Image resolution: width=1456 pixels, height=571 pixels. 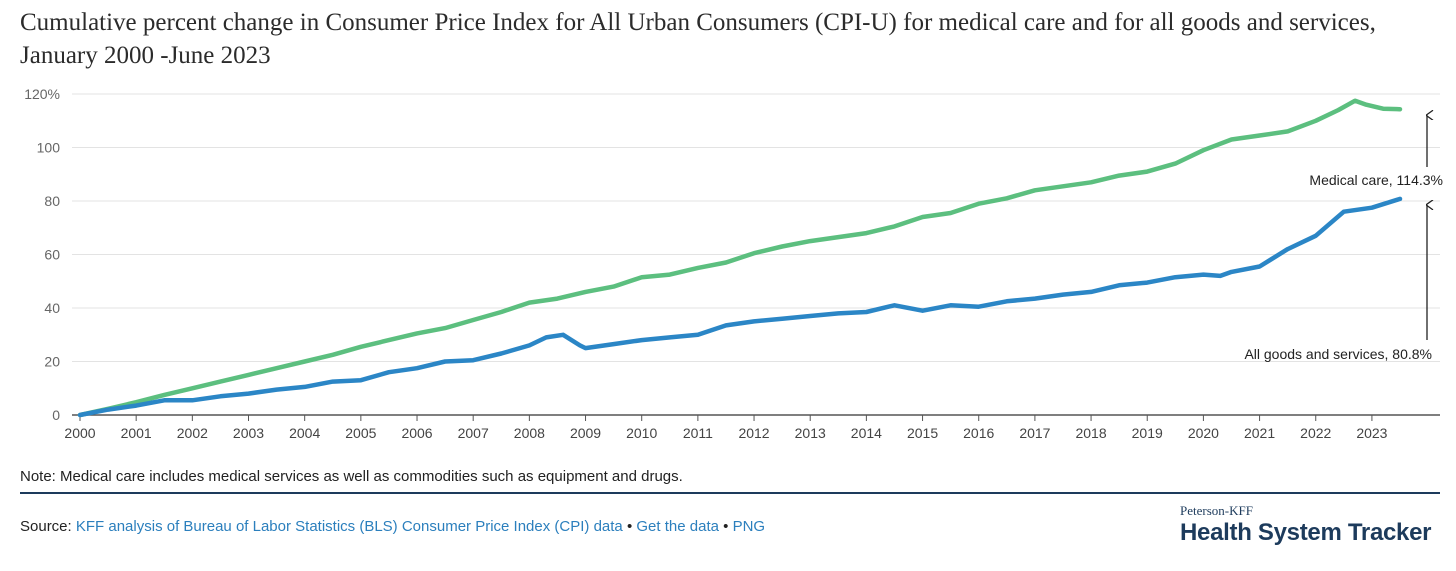 I want to click on x-tick-label: 2022, so click(x=1315, y=433).